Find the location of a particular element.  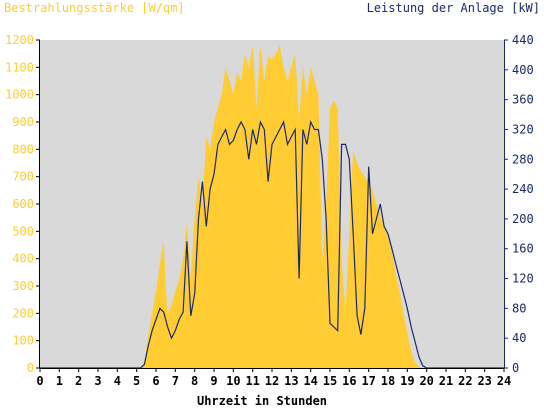

left-tick-label: 1200 is located at coordinates (19, 40).